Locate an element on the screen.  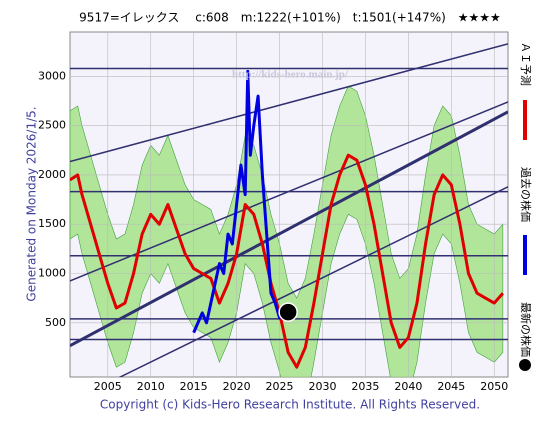
side-note: Generated on Monday 2026/1/5. is located at coordinates (32, 203).